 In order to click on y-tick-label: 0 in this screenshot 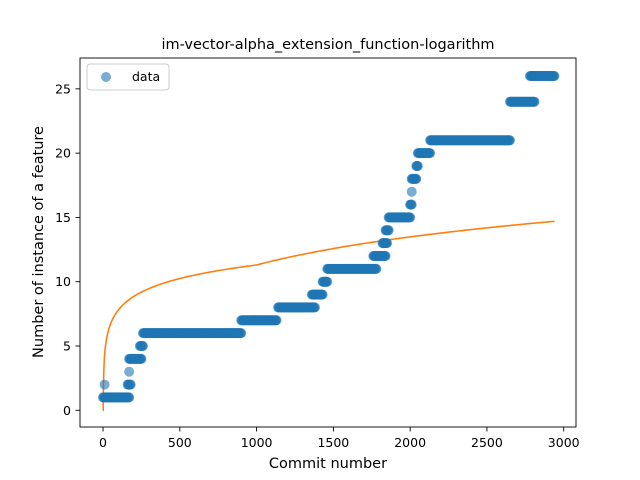, I will do `click(67, 410)`.